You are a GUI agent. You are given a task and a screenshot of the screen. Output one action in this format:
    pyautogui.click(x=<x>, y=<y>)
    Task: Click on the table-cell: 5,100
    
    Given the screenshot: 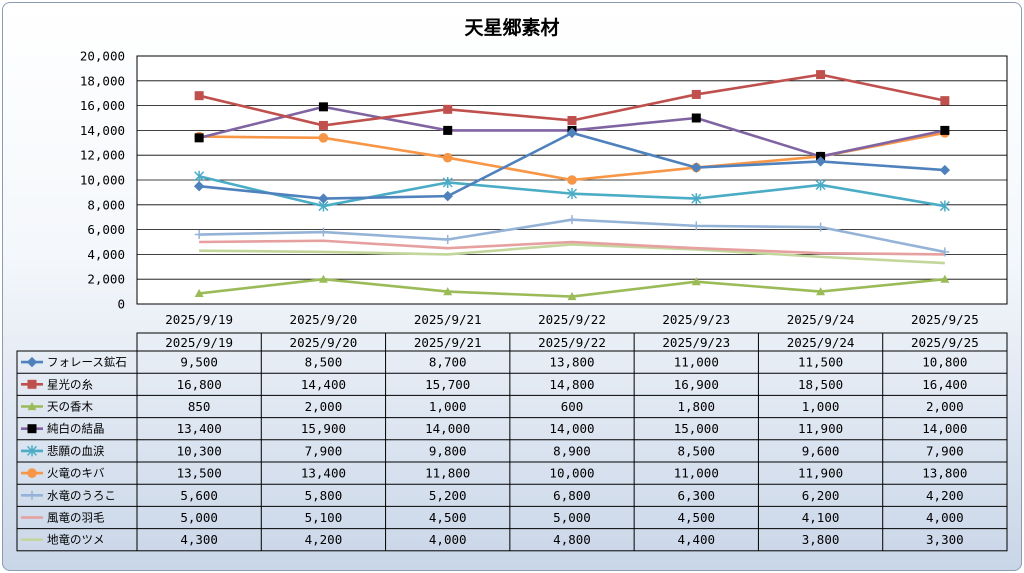 What is the action you would take?
    pyautogui.click(x=324, y=517)
    